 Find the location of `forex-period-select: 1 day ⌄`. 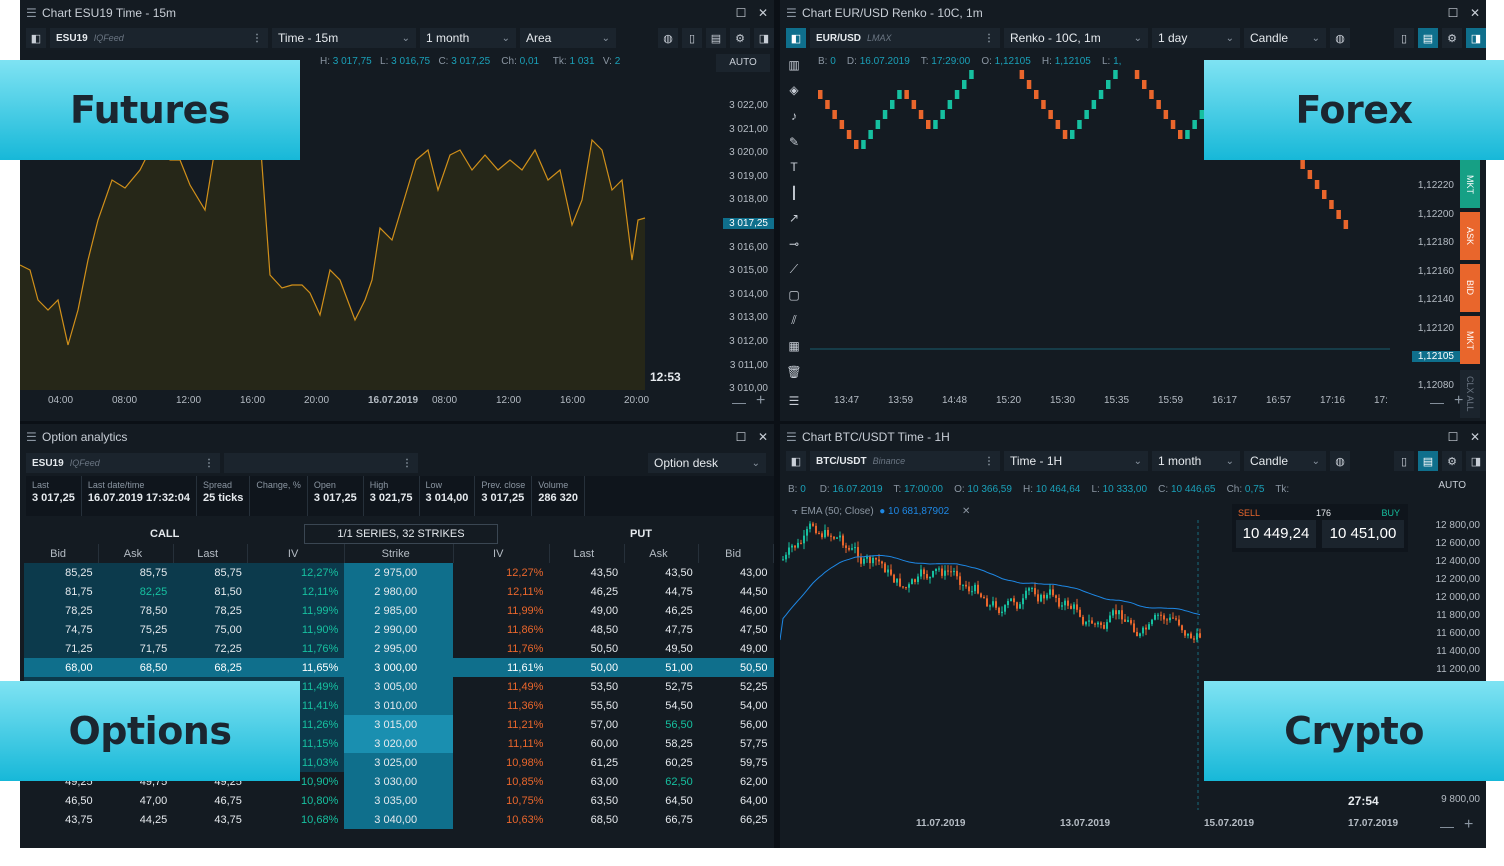

forex-period-select: 1 day ⌄ is located at coordinates (1196, 38).